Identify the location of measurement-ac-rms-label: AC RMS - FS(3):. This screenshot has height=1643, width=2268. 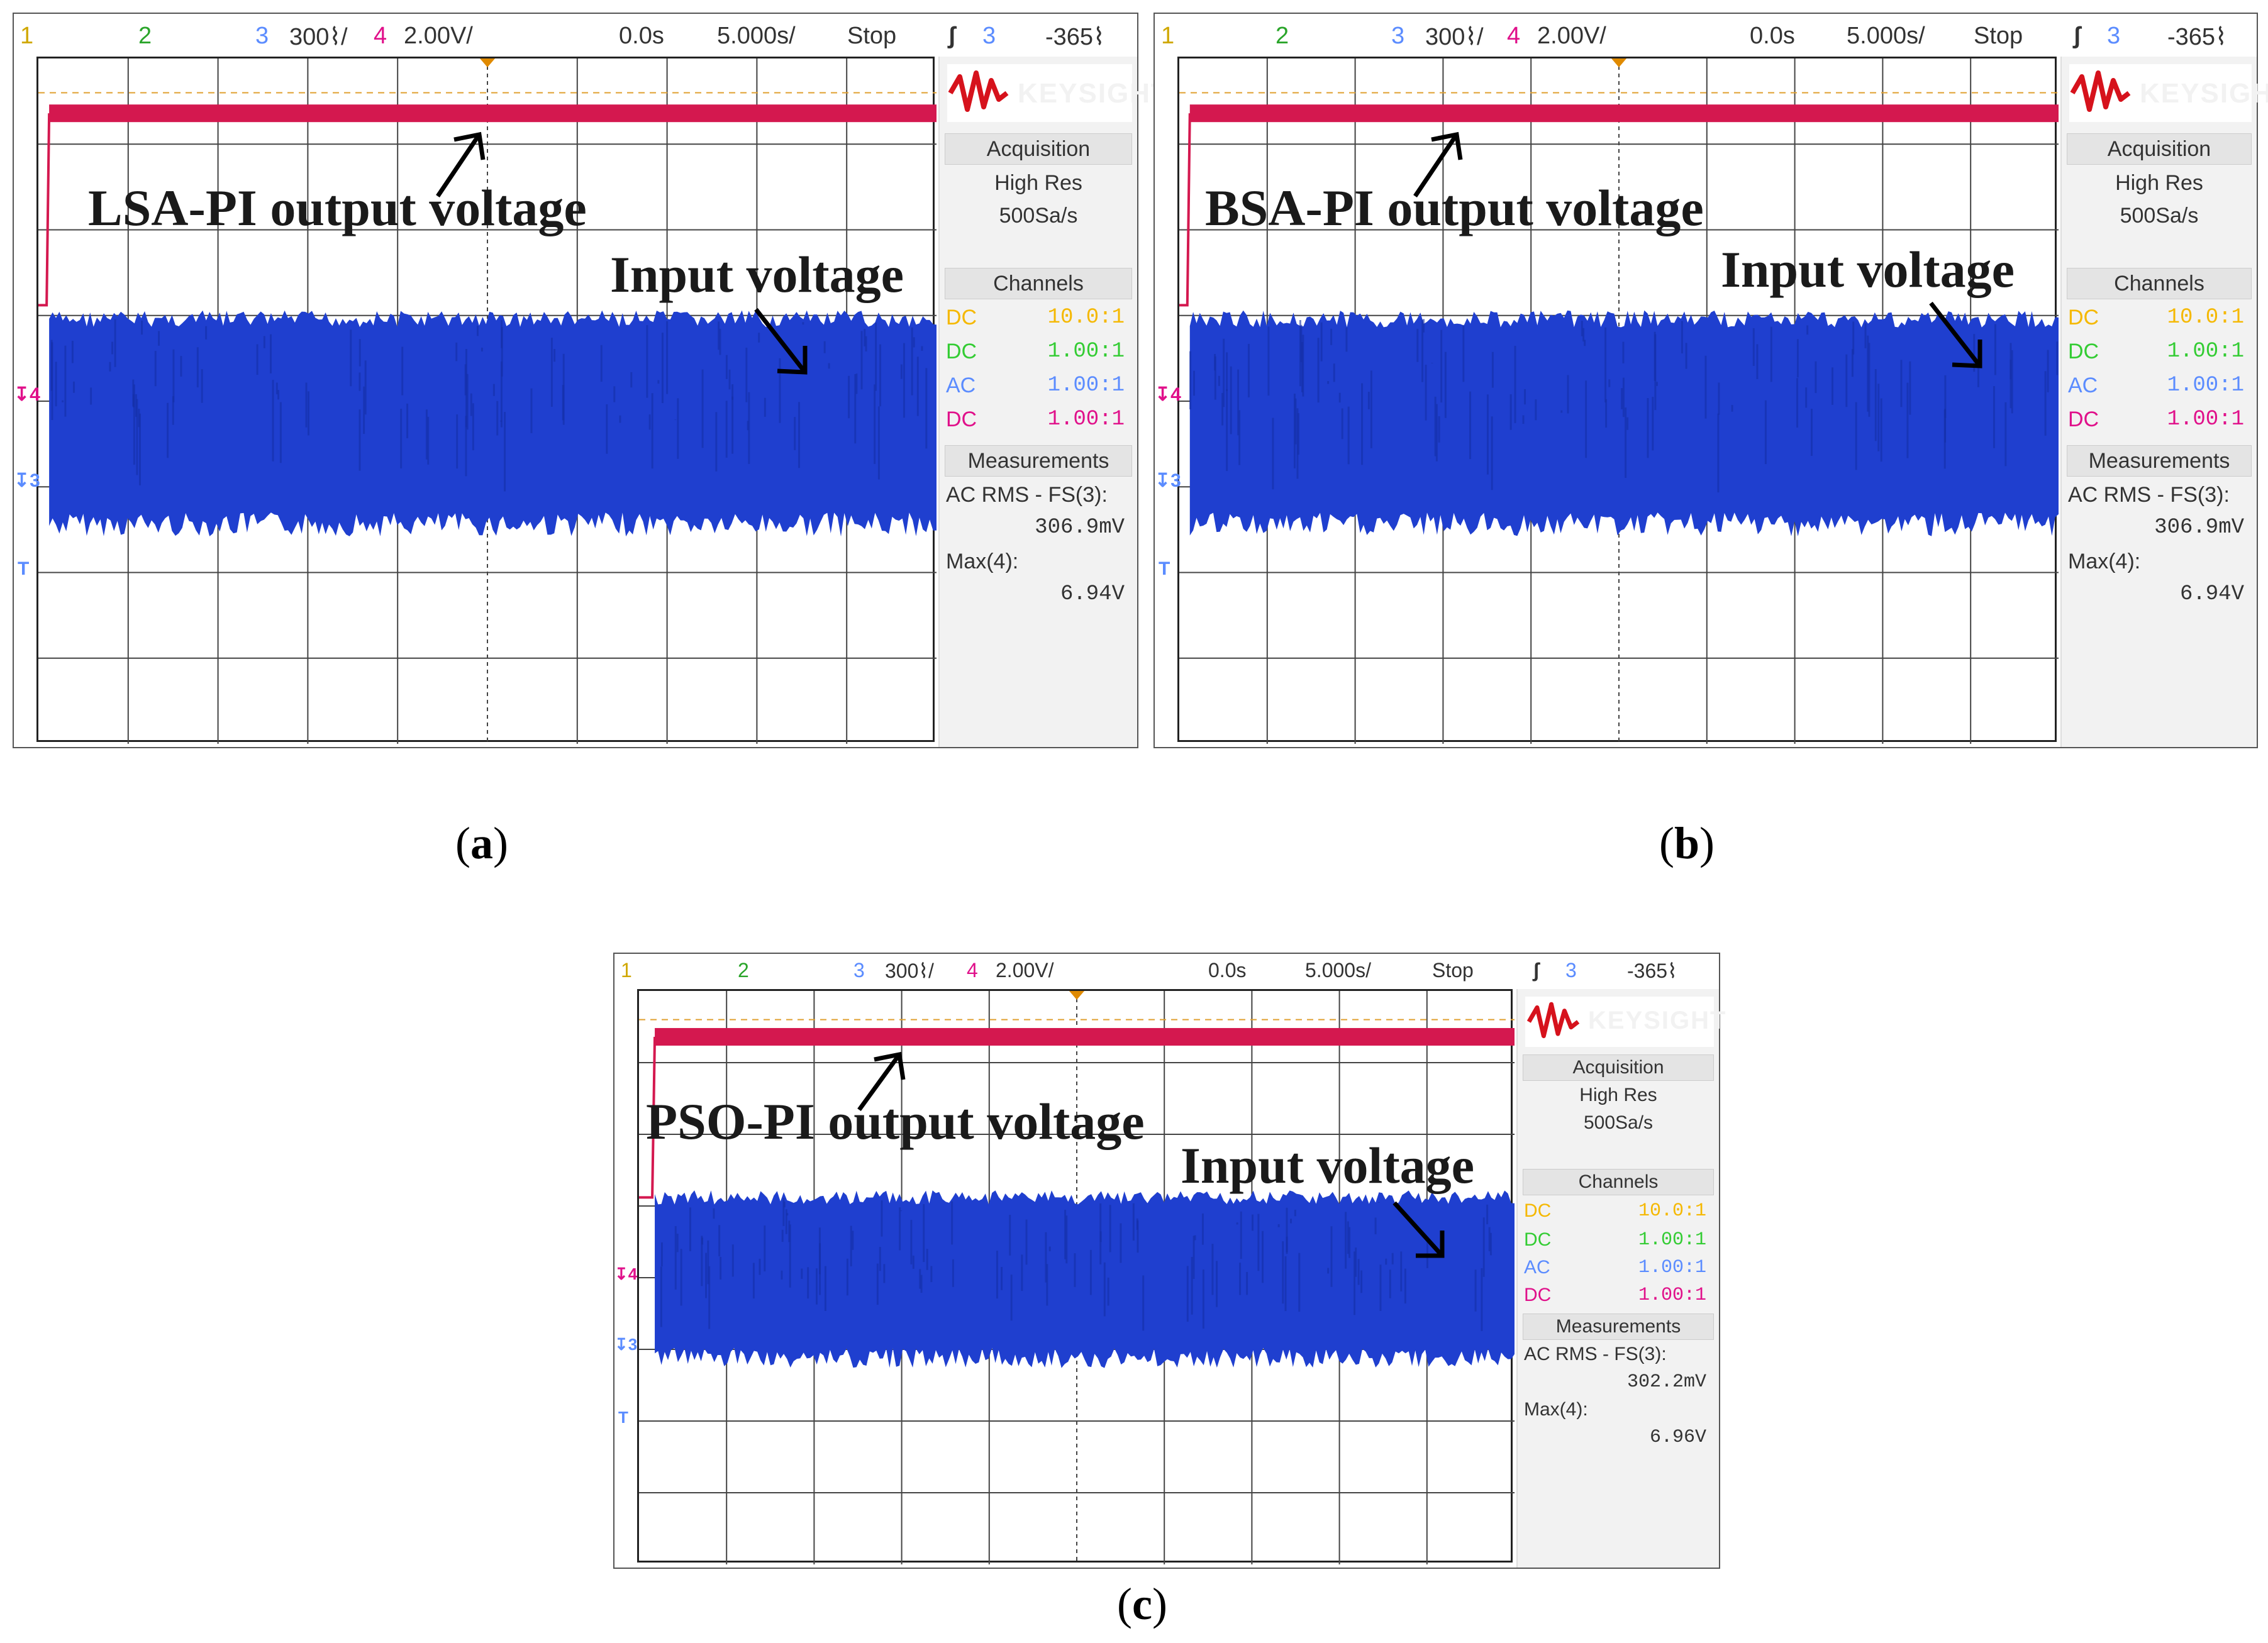
(2149, 495).